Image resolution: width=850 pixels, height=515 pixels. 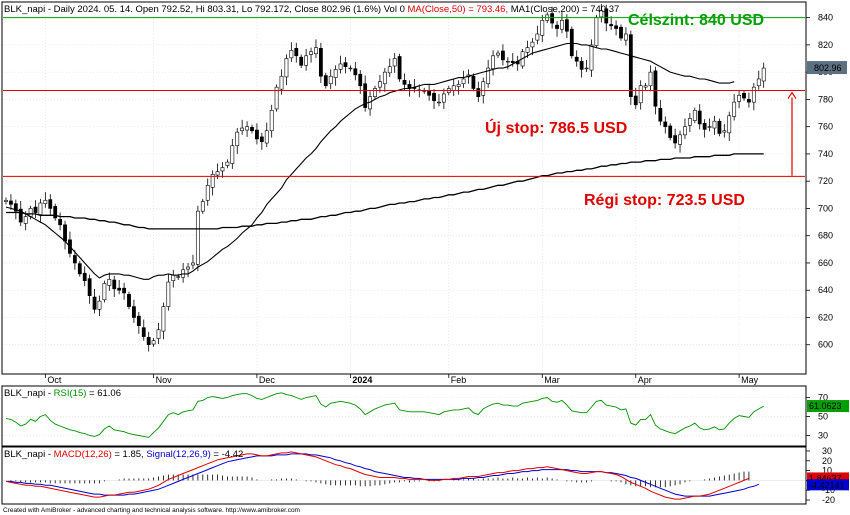 What do you see at coordinates (827, 471) in the screenshot?
I see `macd-tick-label: 10` at bounding box center [827, 471].